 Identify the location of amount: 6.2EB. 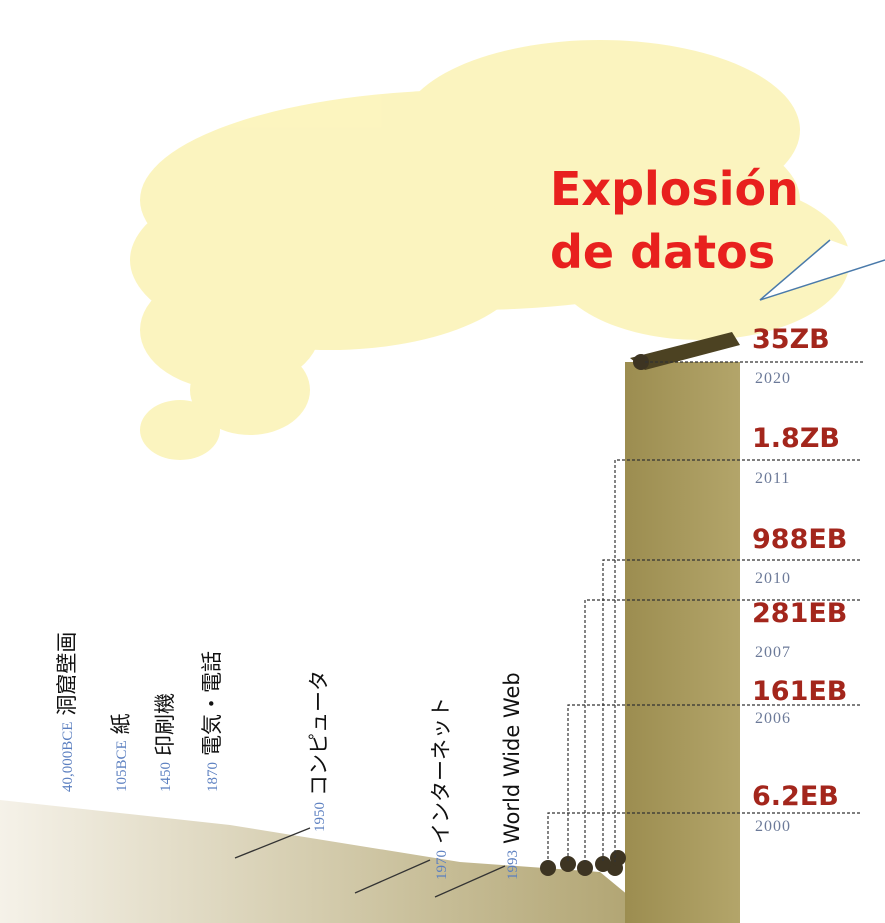
(795, 796).